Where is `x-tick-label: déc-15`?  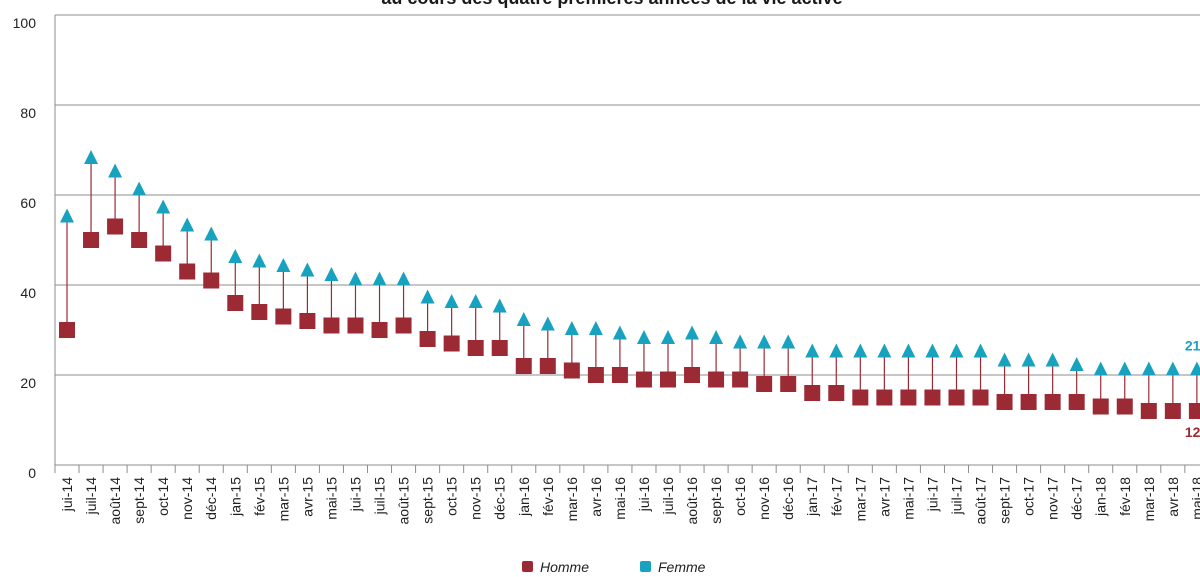 x-tick-label: déc-15 is located at coordinates (500, 498).